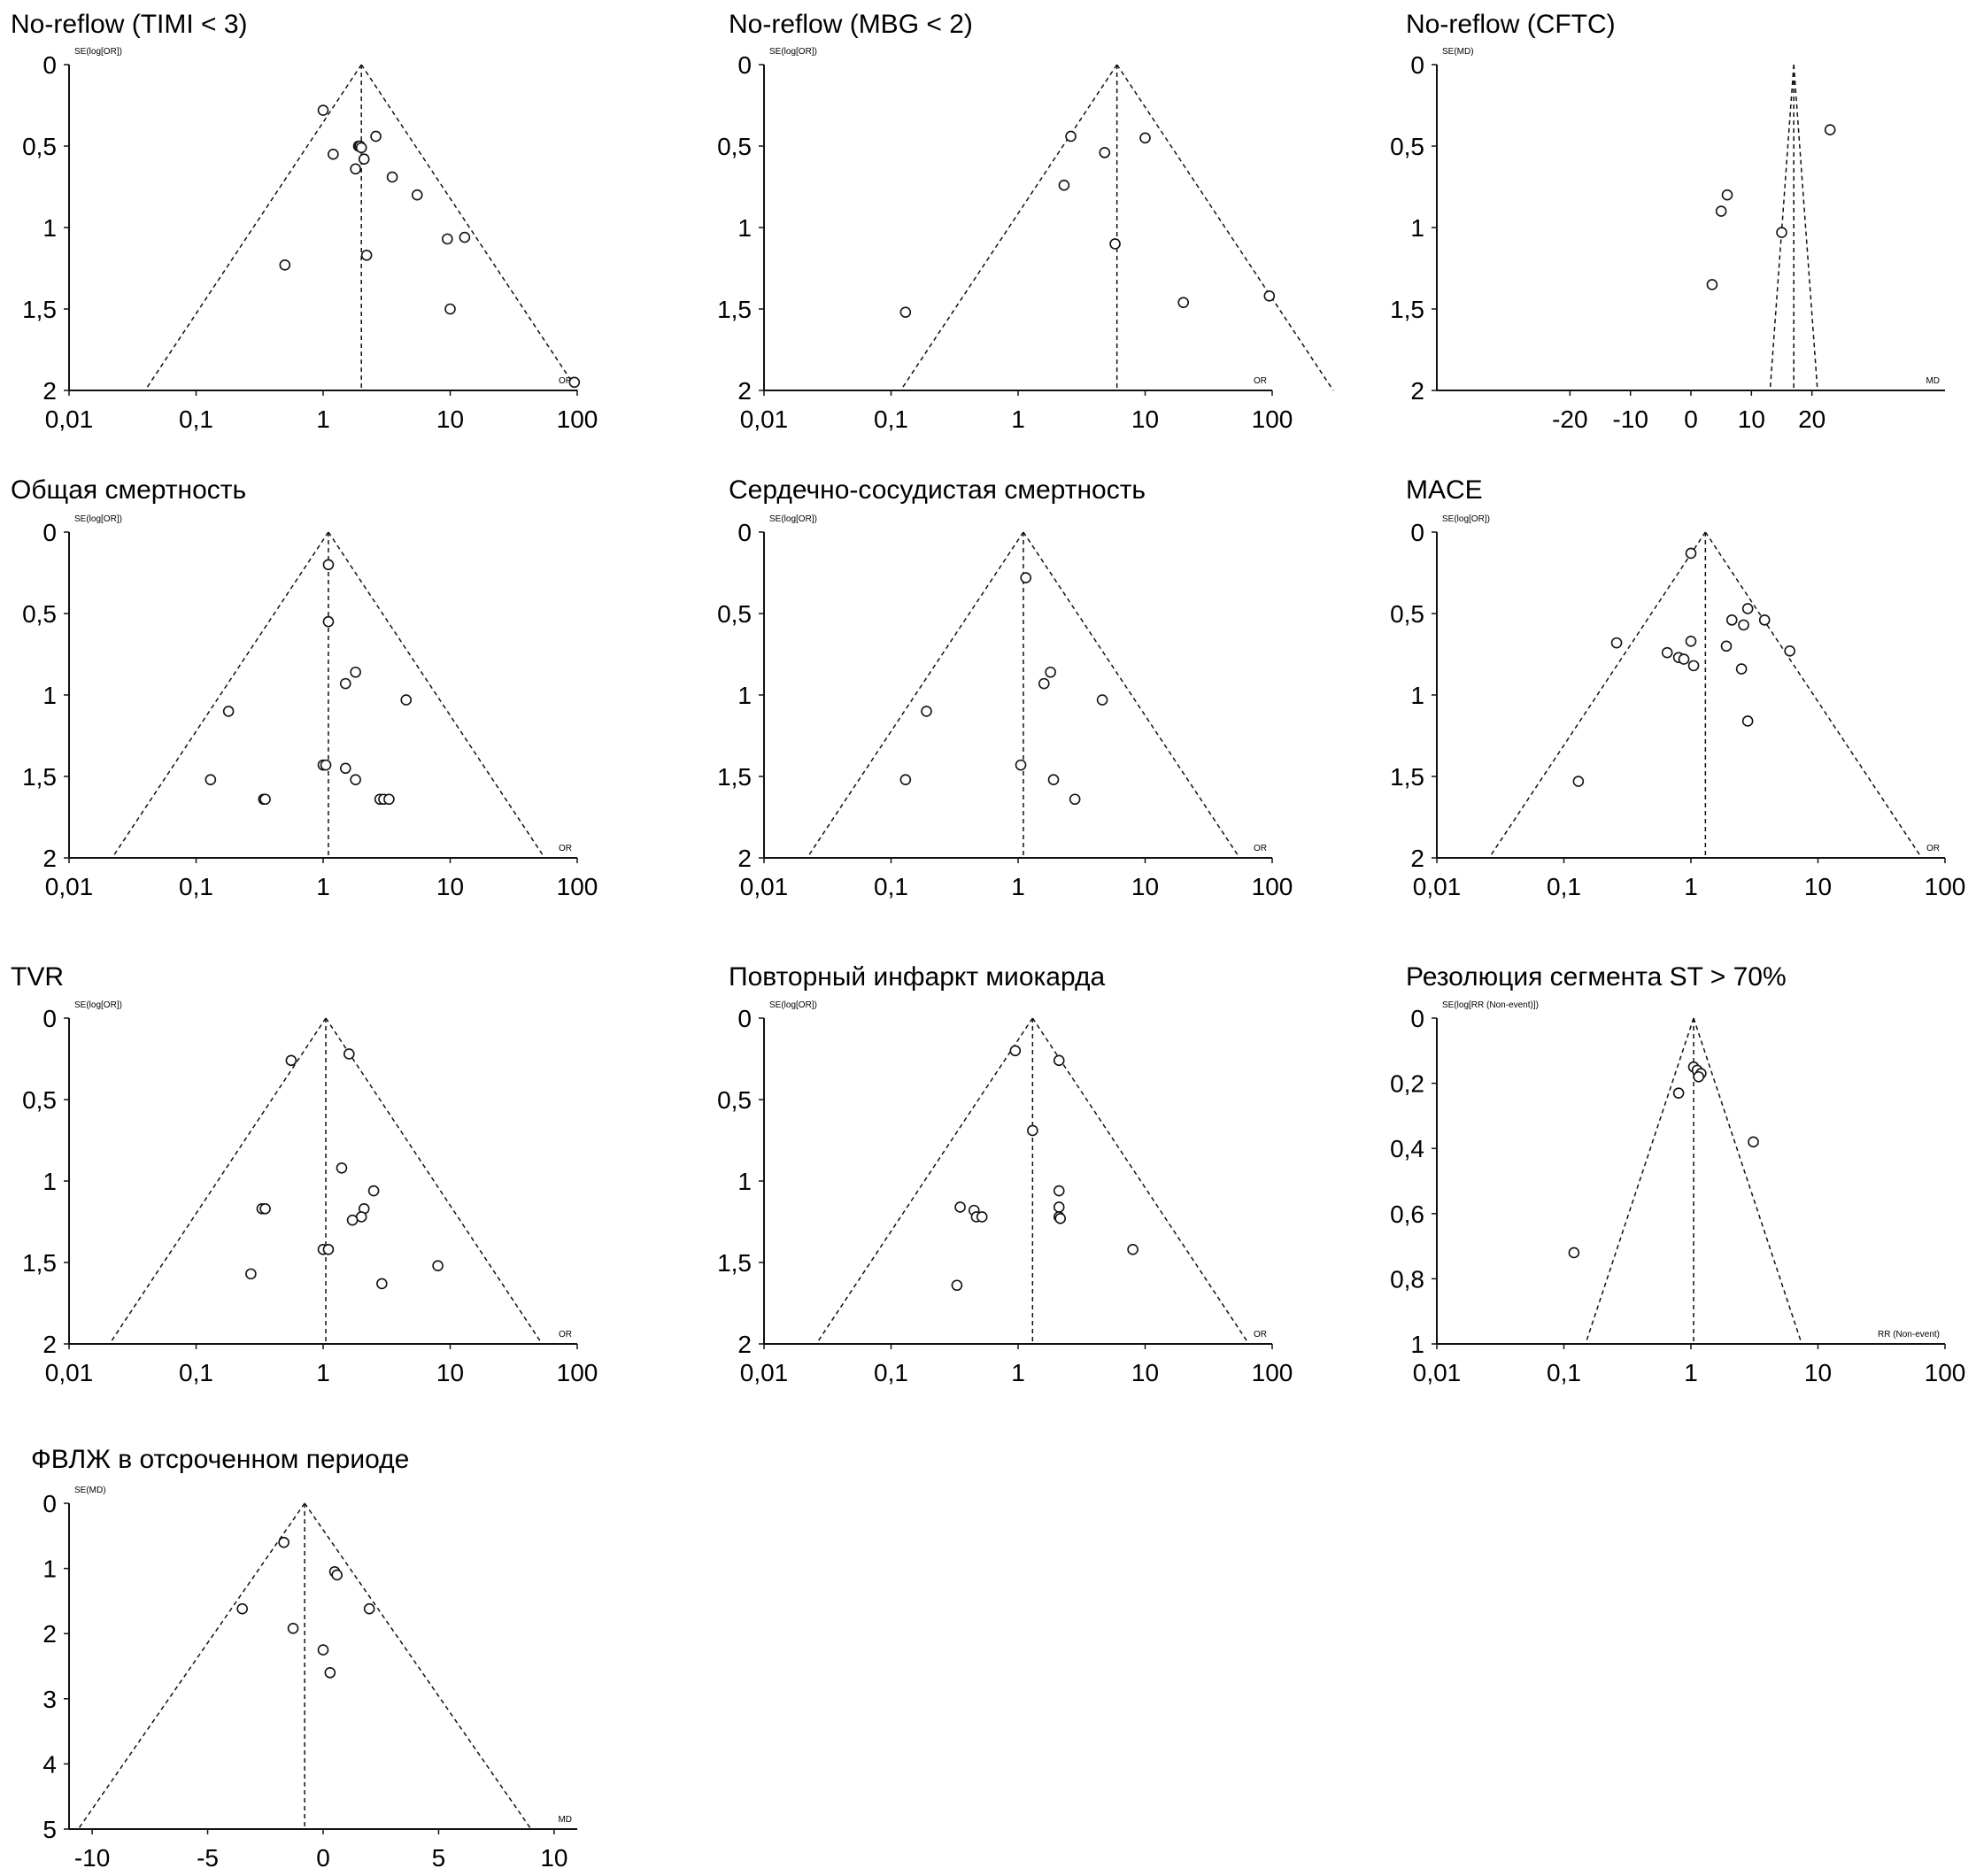 This screenshot has height=1876, width=1976. Describe the element at coordinates (1407, 1149) in the screenshot. I see `y-tick-label: 0,4` at that location.